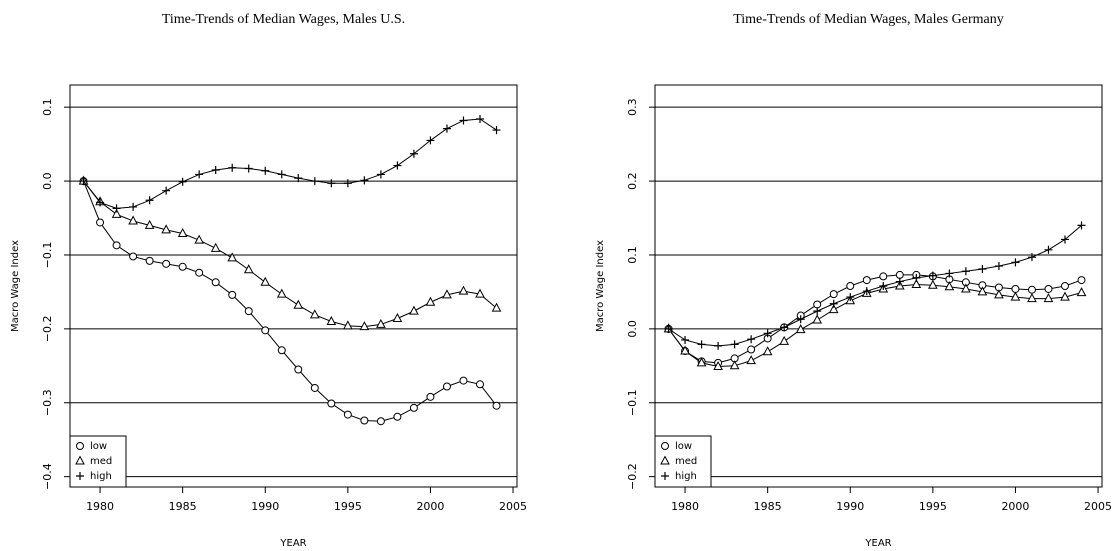  Describe the element at coordinates (47, 107) in the screenshot. I see `y-tick-label: 0.1` at that location.